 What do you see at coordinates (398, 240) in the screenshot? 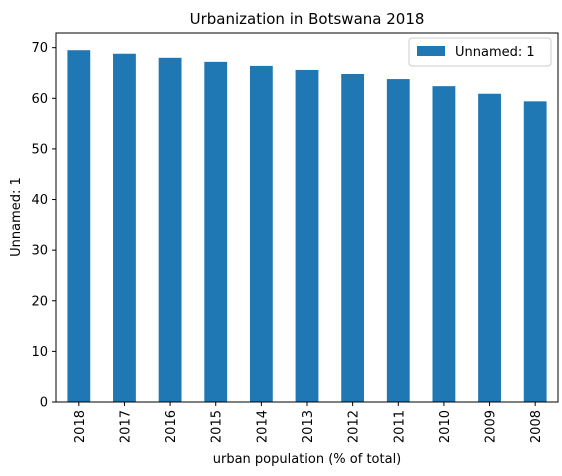
I see `bar-2011` at bounding box center [398, 240].